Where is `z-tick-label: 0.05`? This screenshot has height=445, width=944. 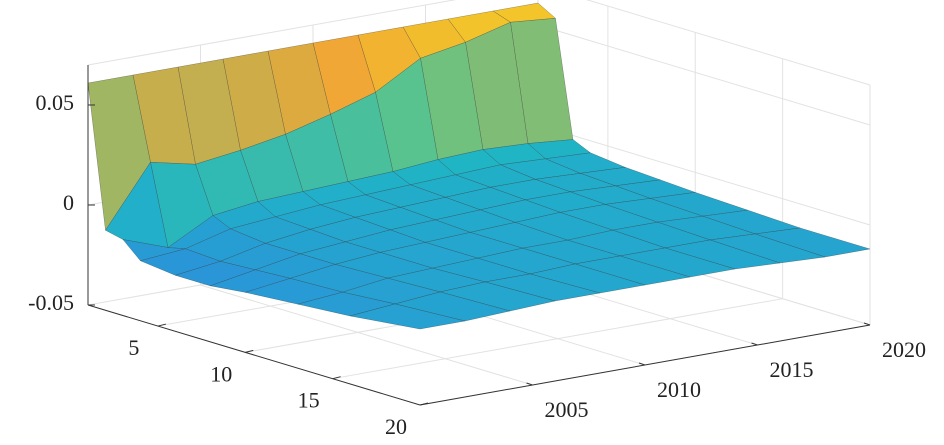 z-tick-label: 0.05 is located at coordinates (55, 102).